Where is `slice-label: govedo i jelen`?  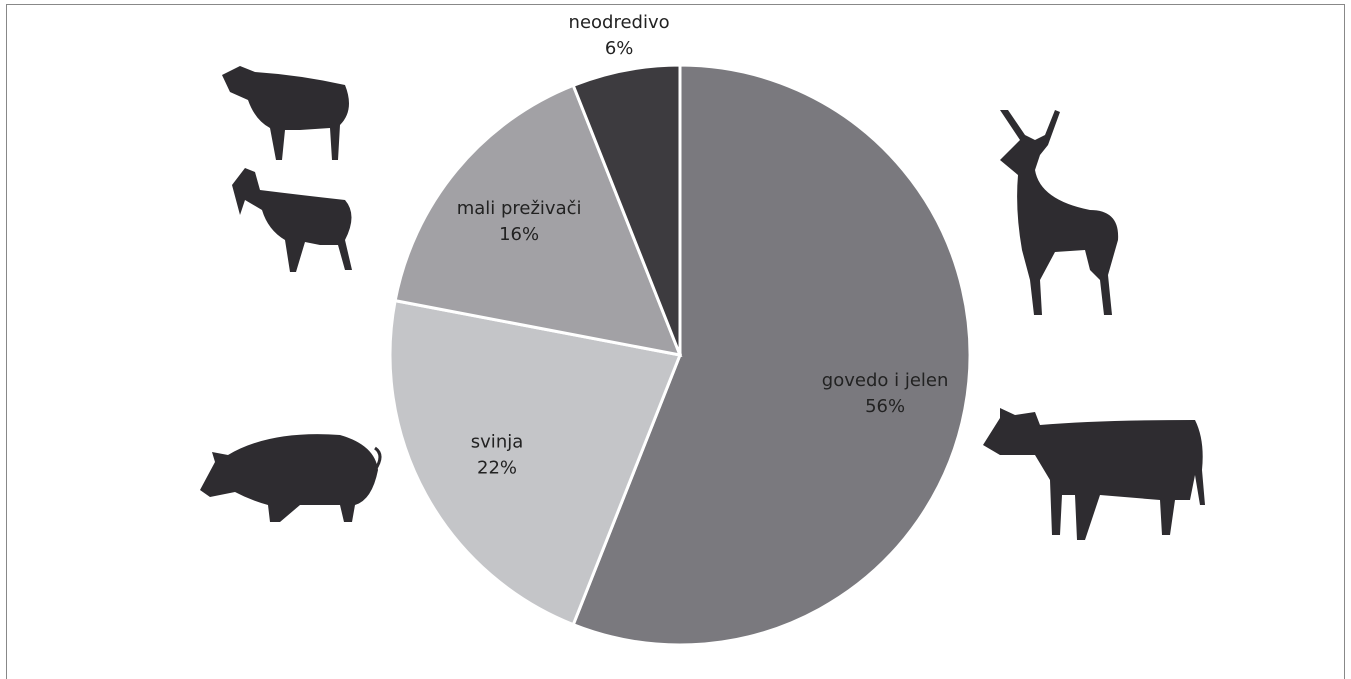 slice-label: govedo i jelen is located at coordinates (885, 380).